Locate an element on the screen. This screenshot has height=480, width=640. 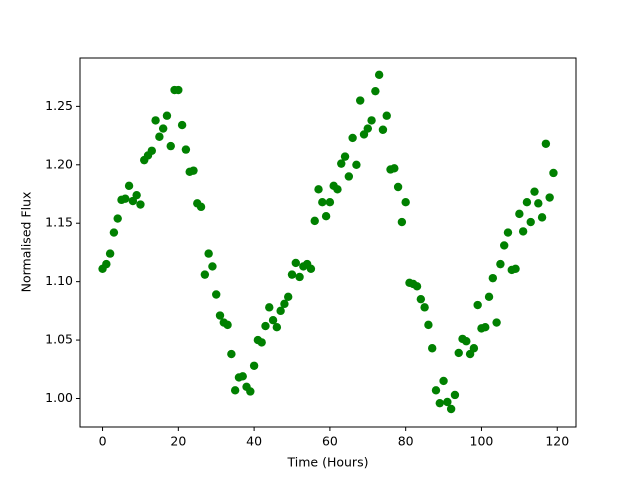
x-tick-label: 40 is located at coordinates (254, 441).